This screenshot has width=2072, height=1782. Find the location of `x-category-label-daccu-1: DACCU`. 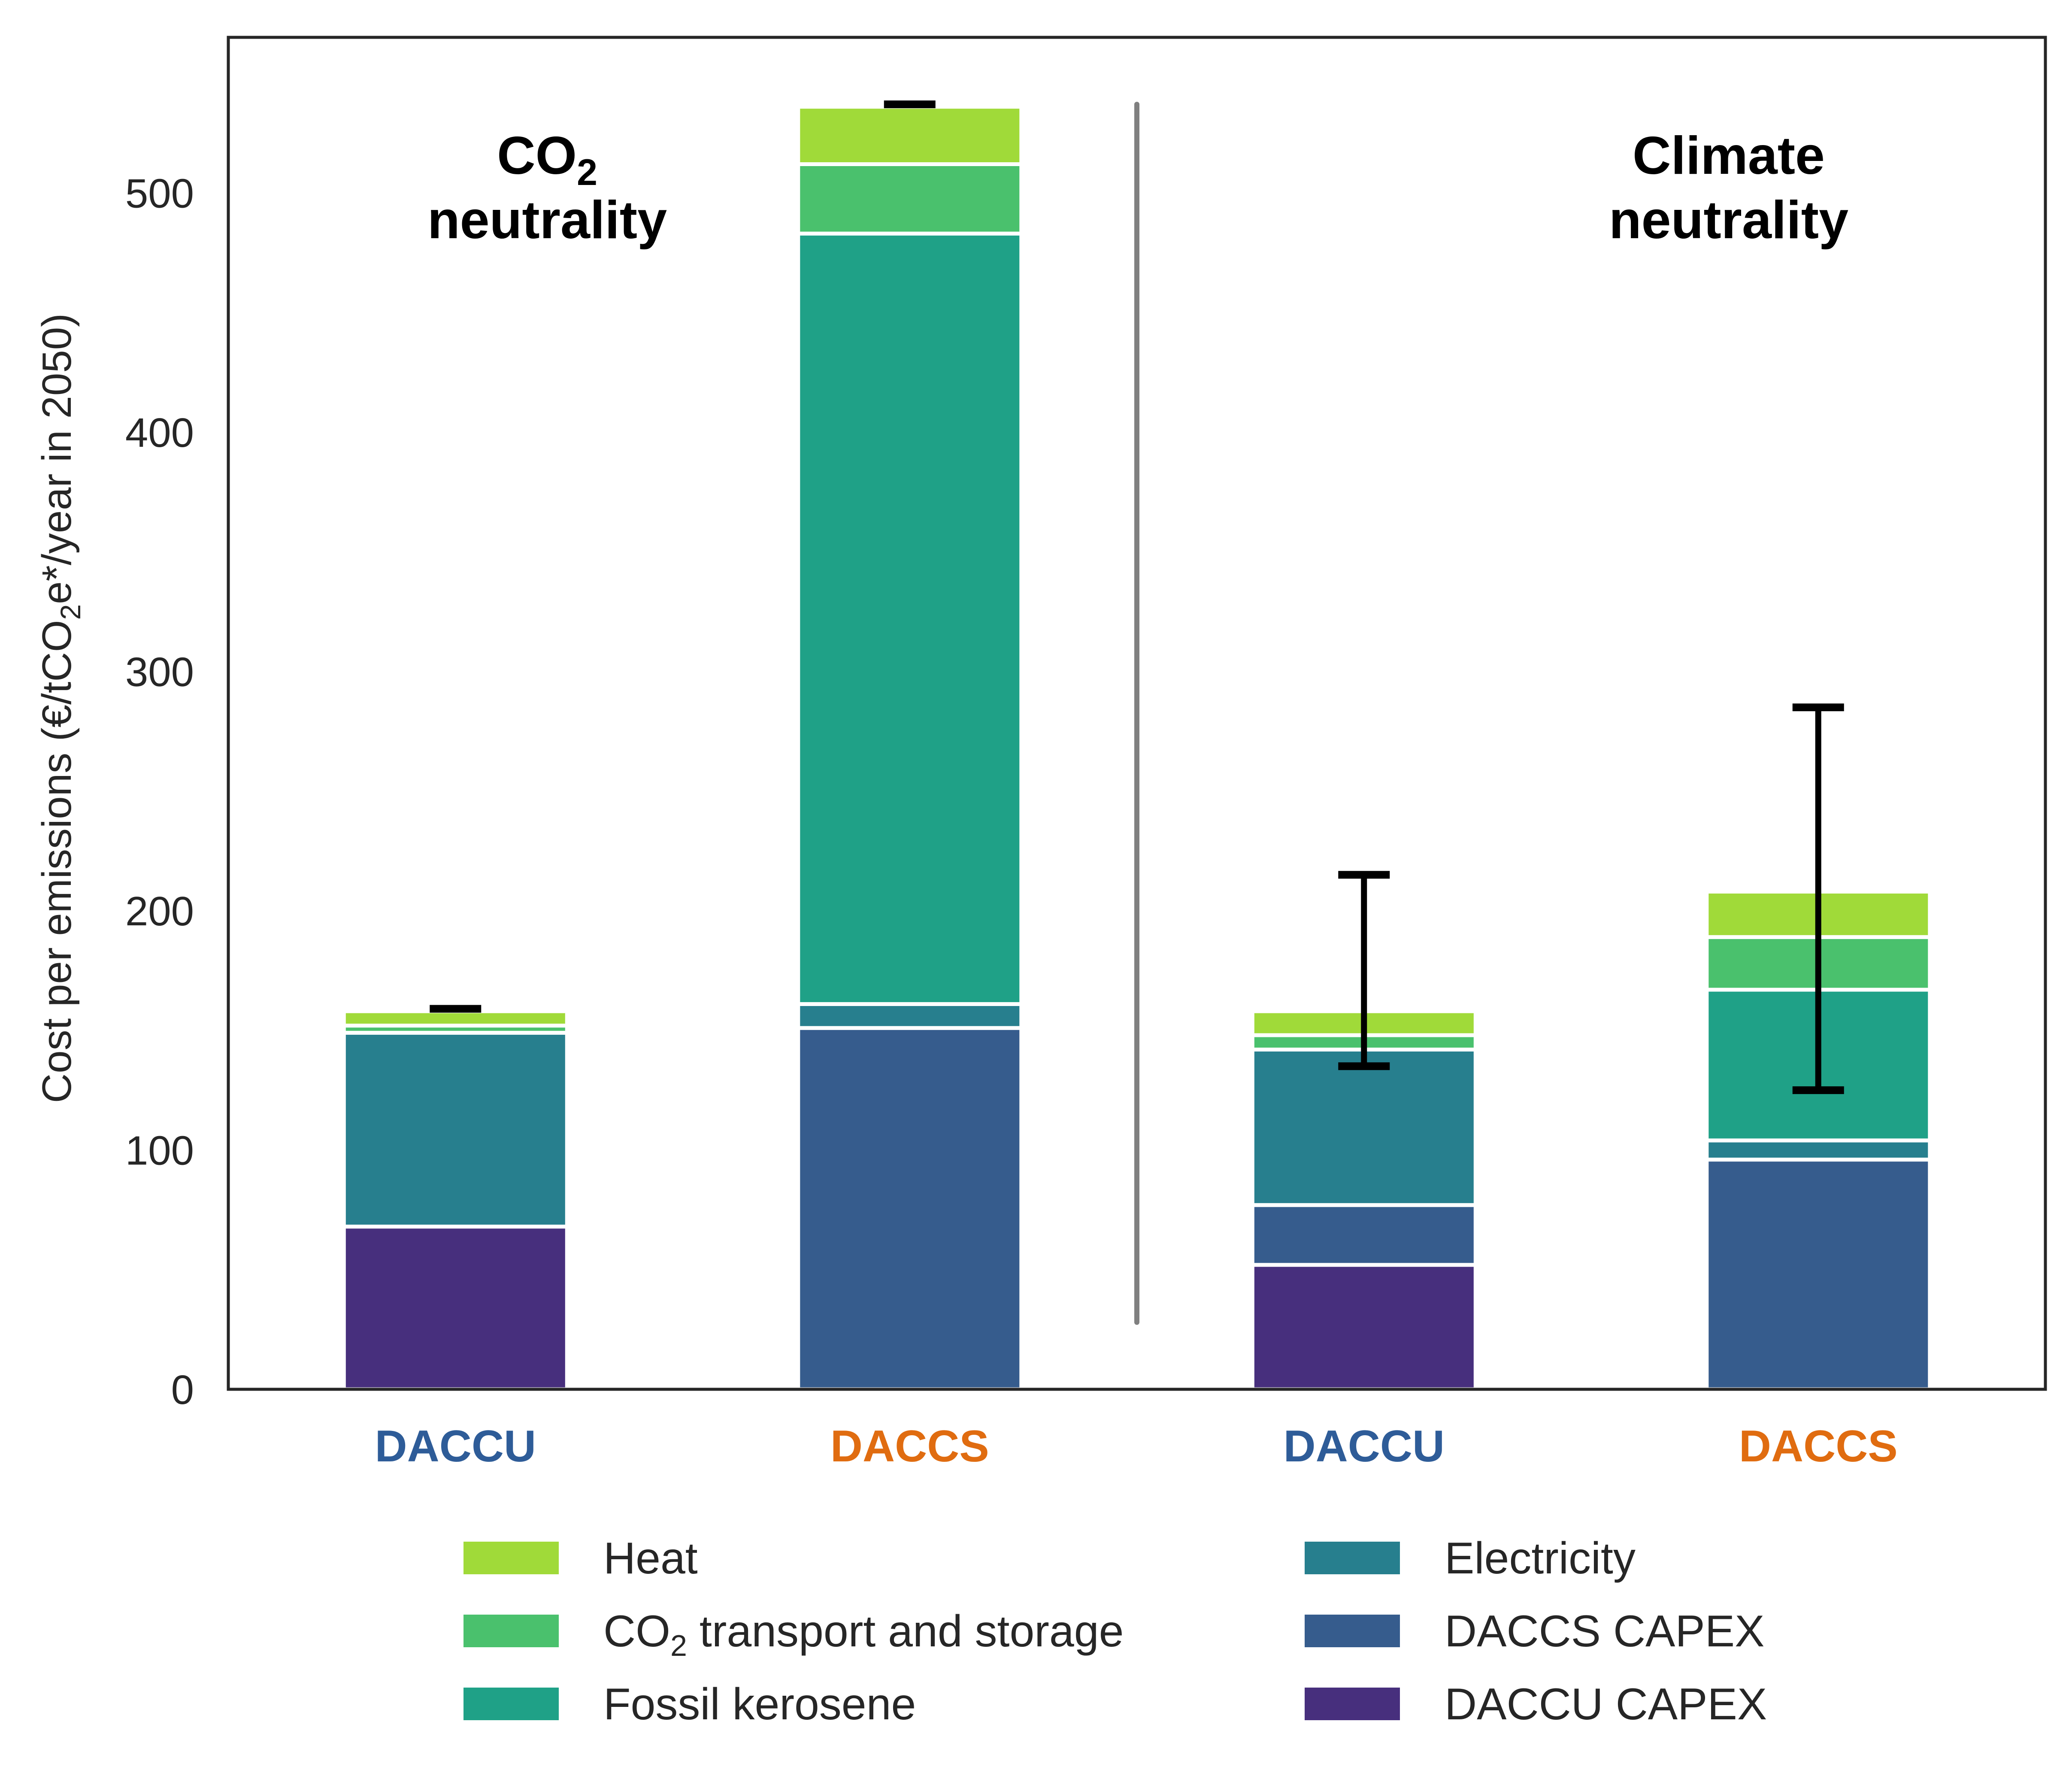

x-category-label-daccu-1: DACCU is located at coordinates (455, 1446).